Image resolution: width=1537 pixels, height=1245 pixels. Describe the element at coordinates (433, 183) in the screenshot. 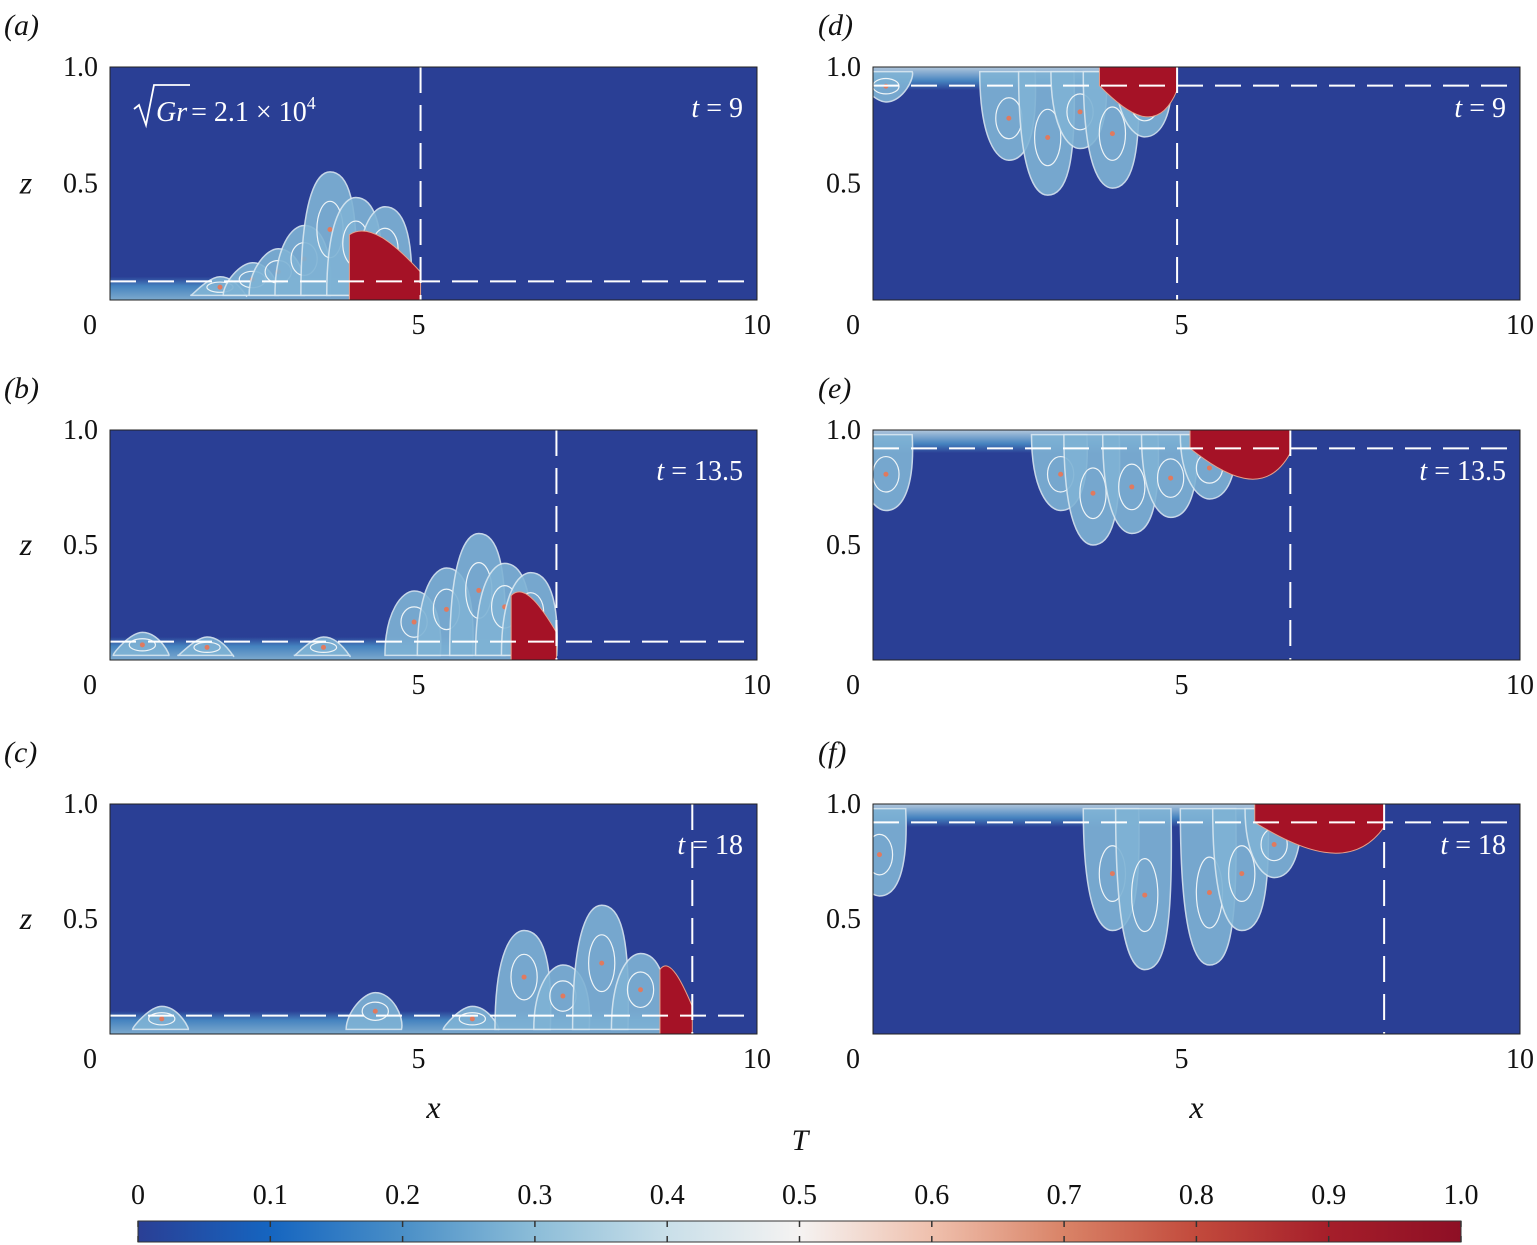

I see `field-background` at that location.